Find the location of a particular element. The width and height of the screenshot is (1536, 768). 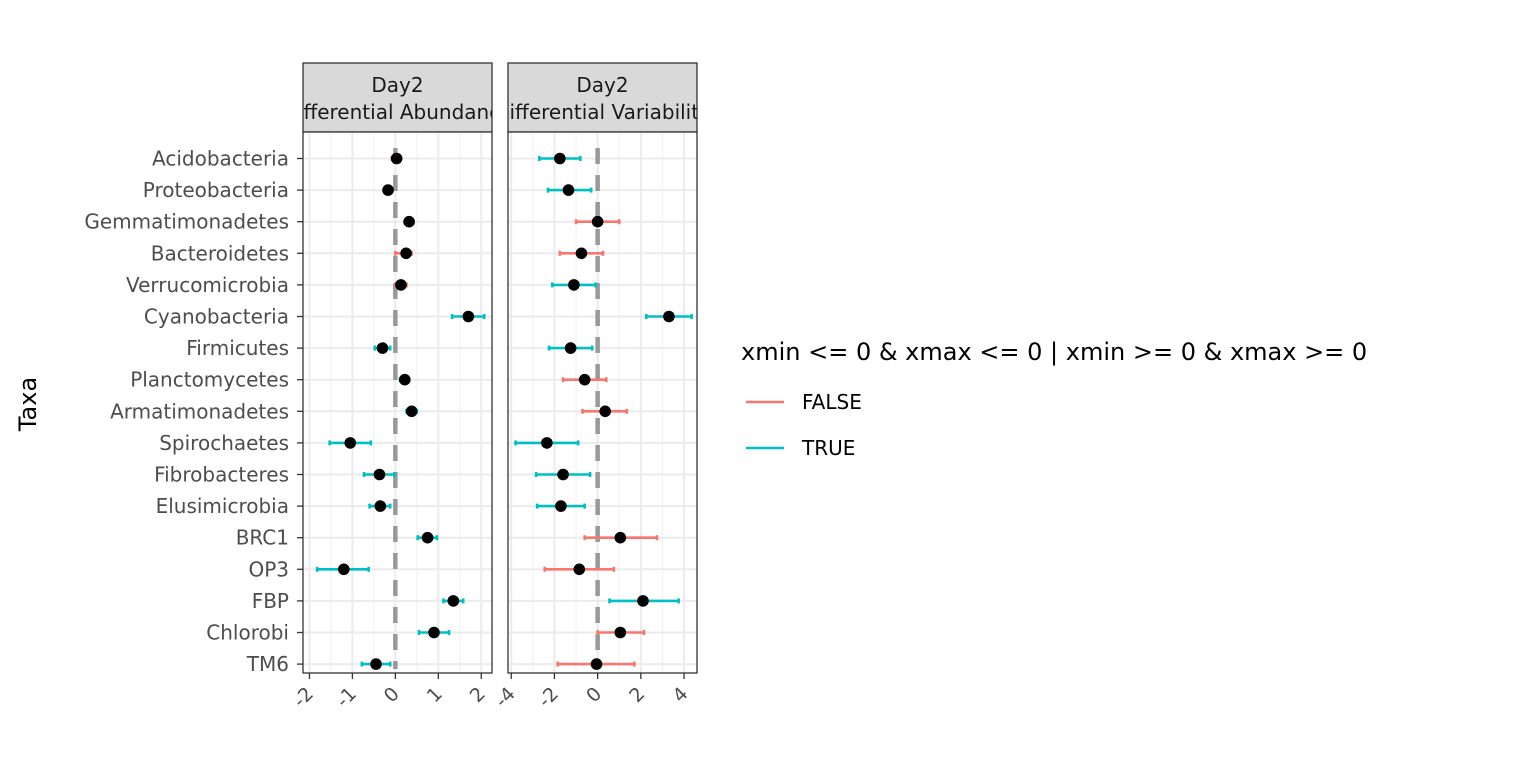

panel-strip-variability: Day2 Differential Variability is located at coordinates (602, 97).